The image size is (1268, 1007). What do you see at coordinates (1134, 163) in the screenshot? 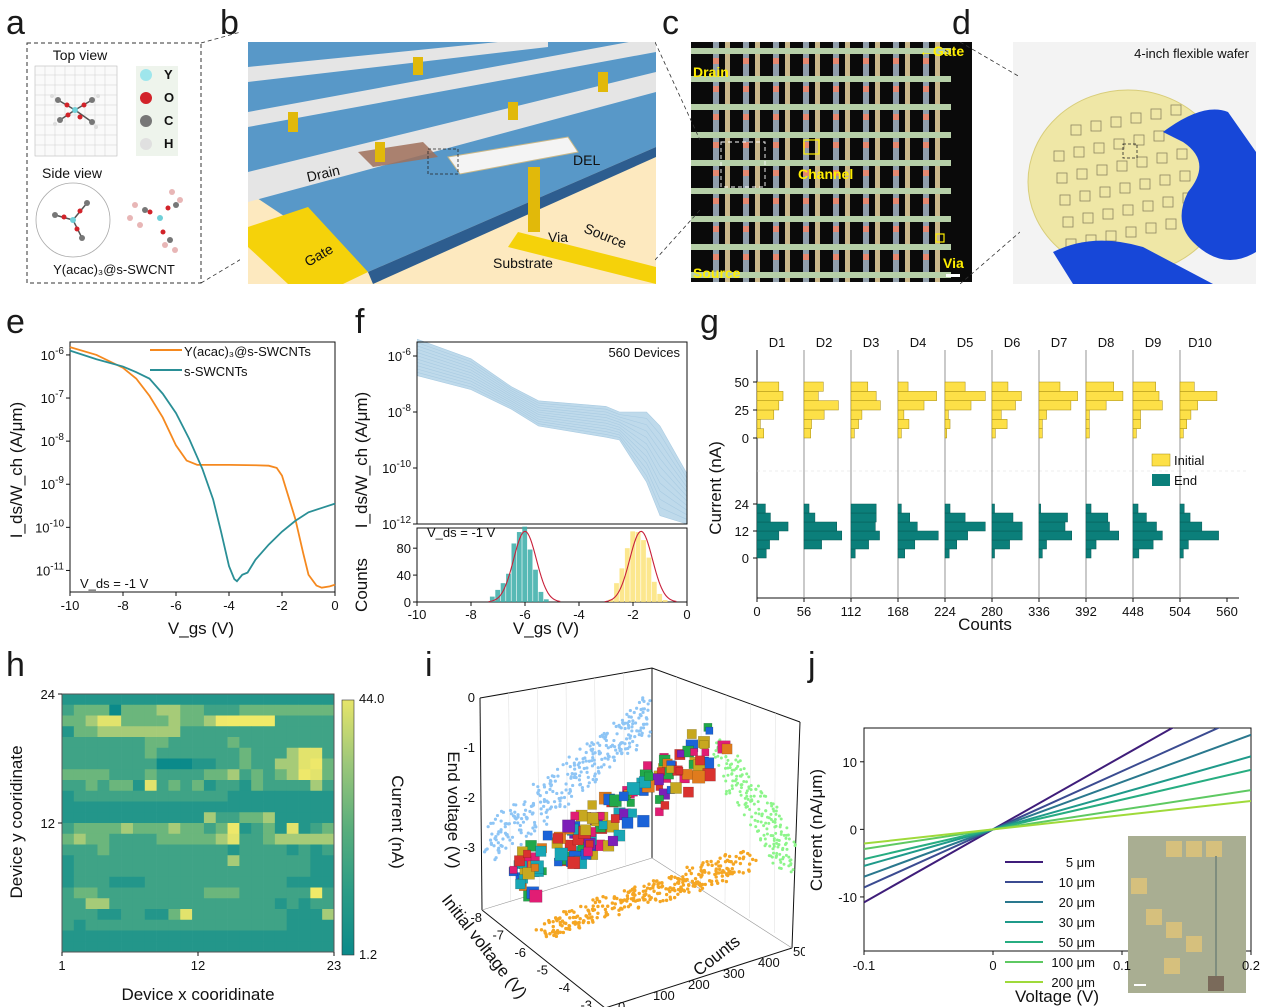
I see `panel-d-wafer-photo: 4-inch flexible wafer` at bounding box center [1134, 163].